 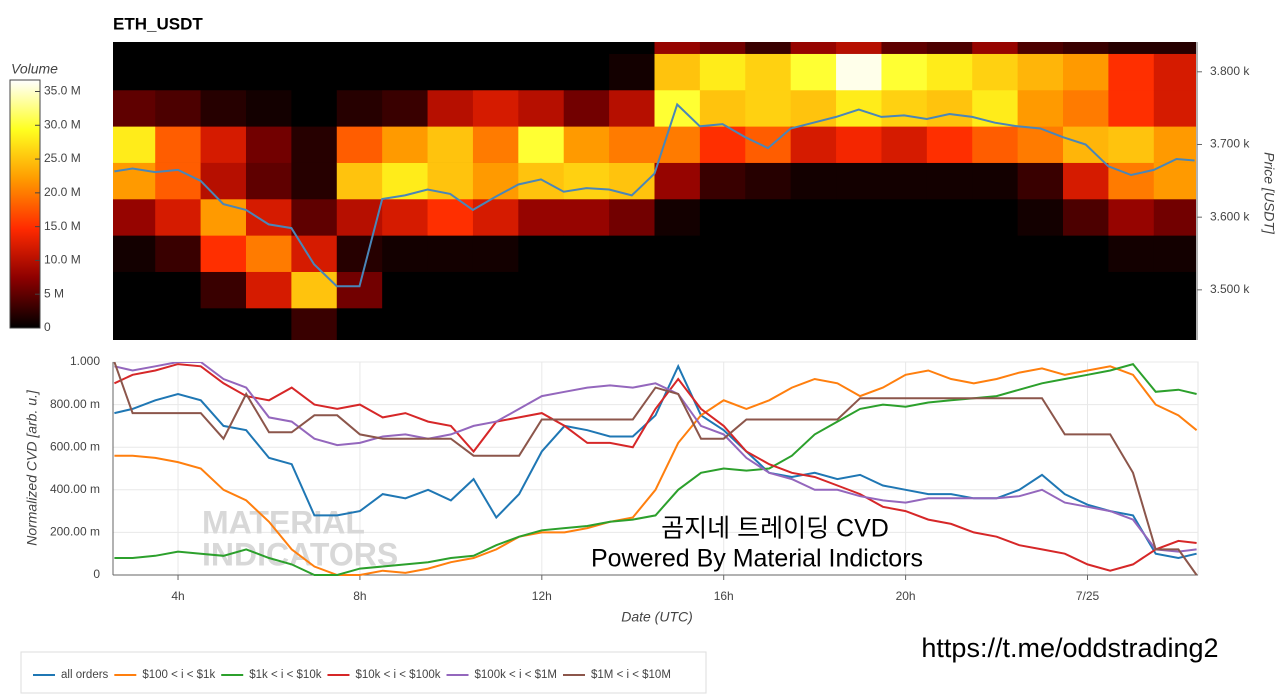 What do you see at coordinates (75, 404) in the screenshot?
I see `y-tick-label: 800.00 m` at bounding box center [75, 404].